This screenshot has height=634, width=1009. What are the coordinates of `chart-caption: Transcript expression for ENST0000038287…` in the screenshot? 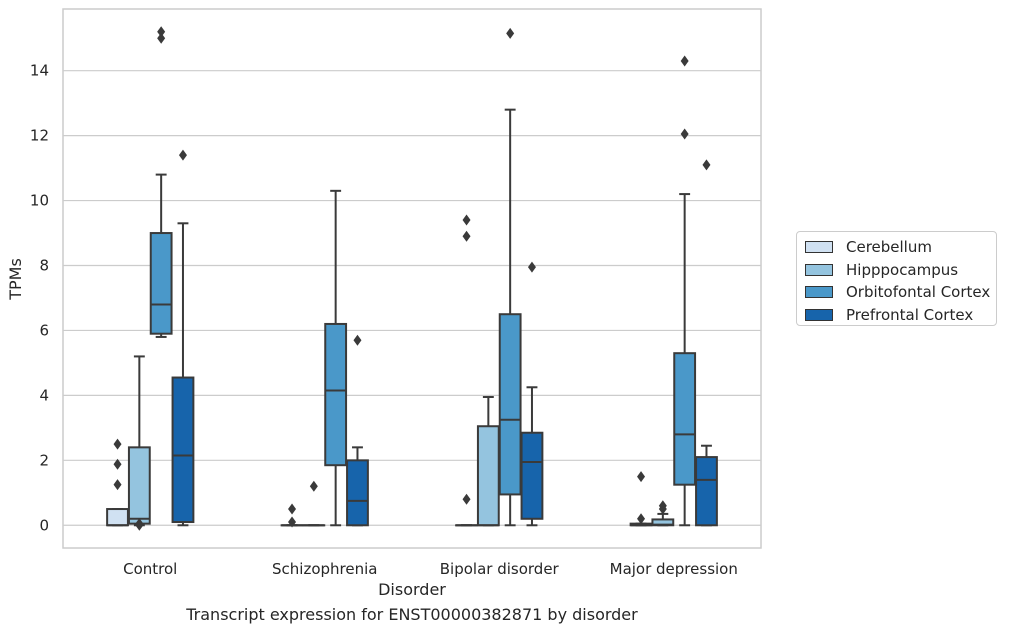 It's located at (412, 614).